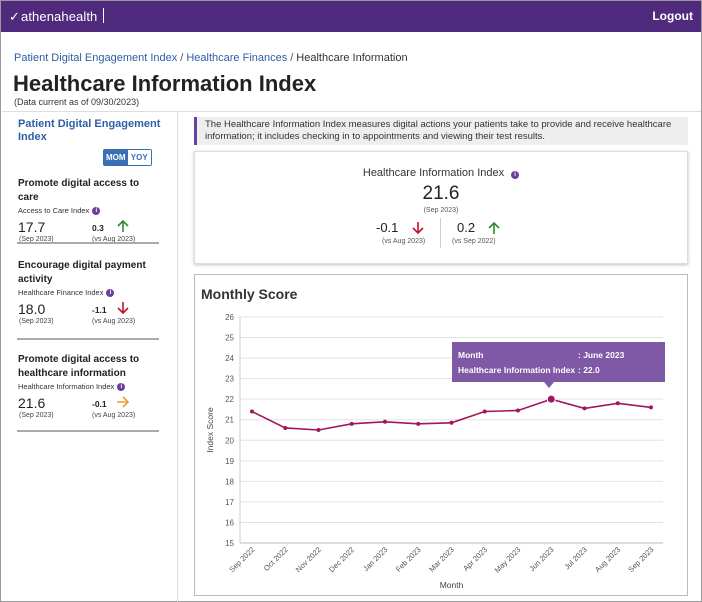 Image resolution: width=702 pixels, height=602 pixels. Describe the element at coordinates (66, 386) in the screenshot. I see `metric-subtitle: Healthcare Information Index` at that location.